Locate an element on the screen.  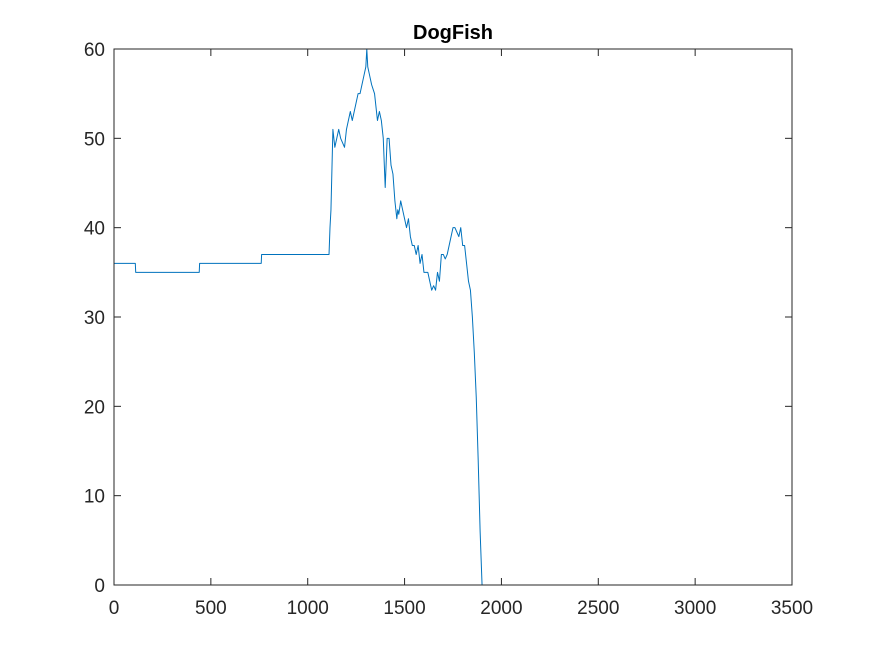
y-tick-label: 20 is located at coordinates (94, 407).